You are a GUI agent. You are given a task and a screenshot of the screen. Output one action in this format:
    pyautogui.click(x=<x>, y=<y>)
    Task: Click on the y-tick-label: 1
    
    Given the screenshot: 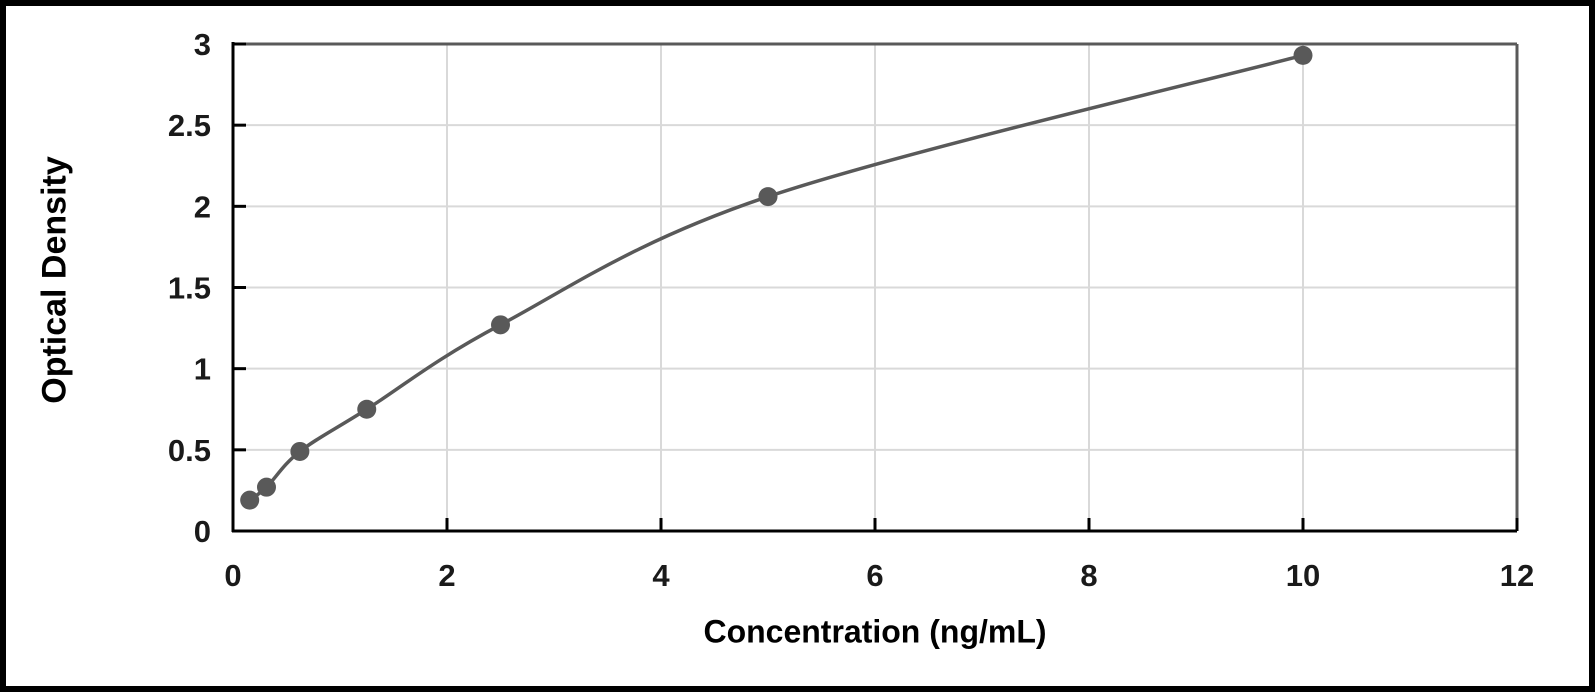 What is the action you would take?
    pyautogui.click(x=202, y=369)
    